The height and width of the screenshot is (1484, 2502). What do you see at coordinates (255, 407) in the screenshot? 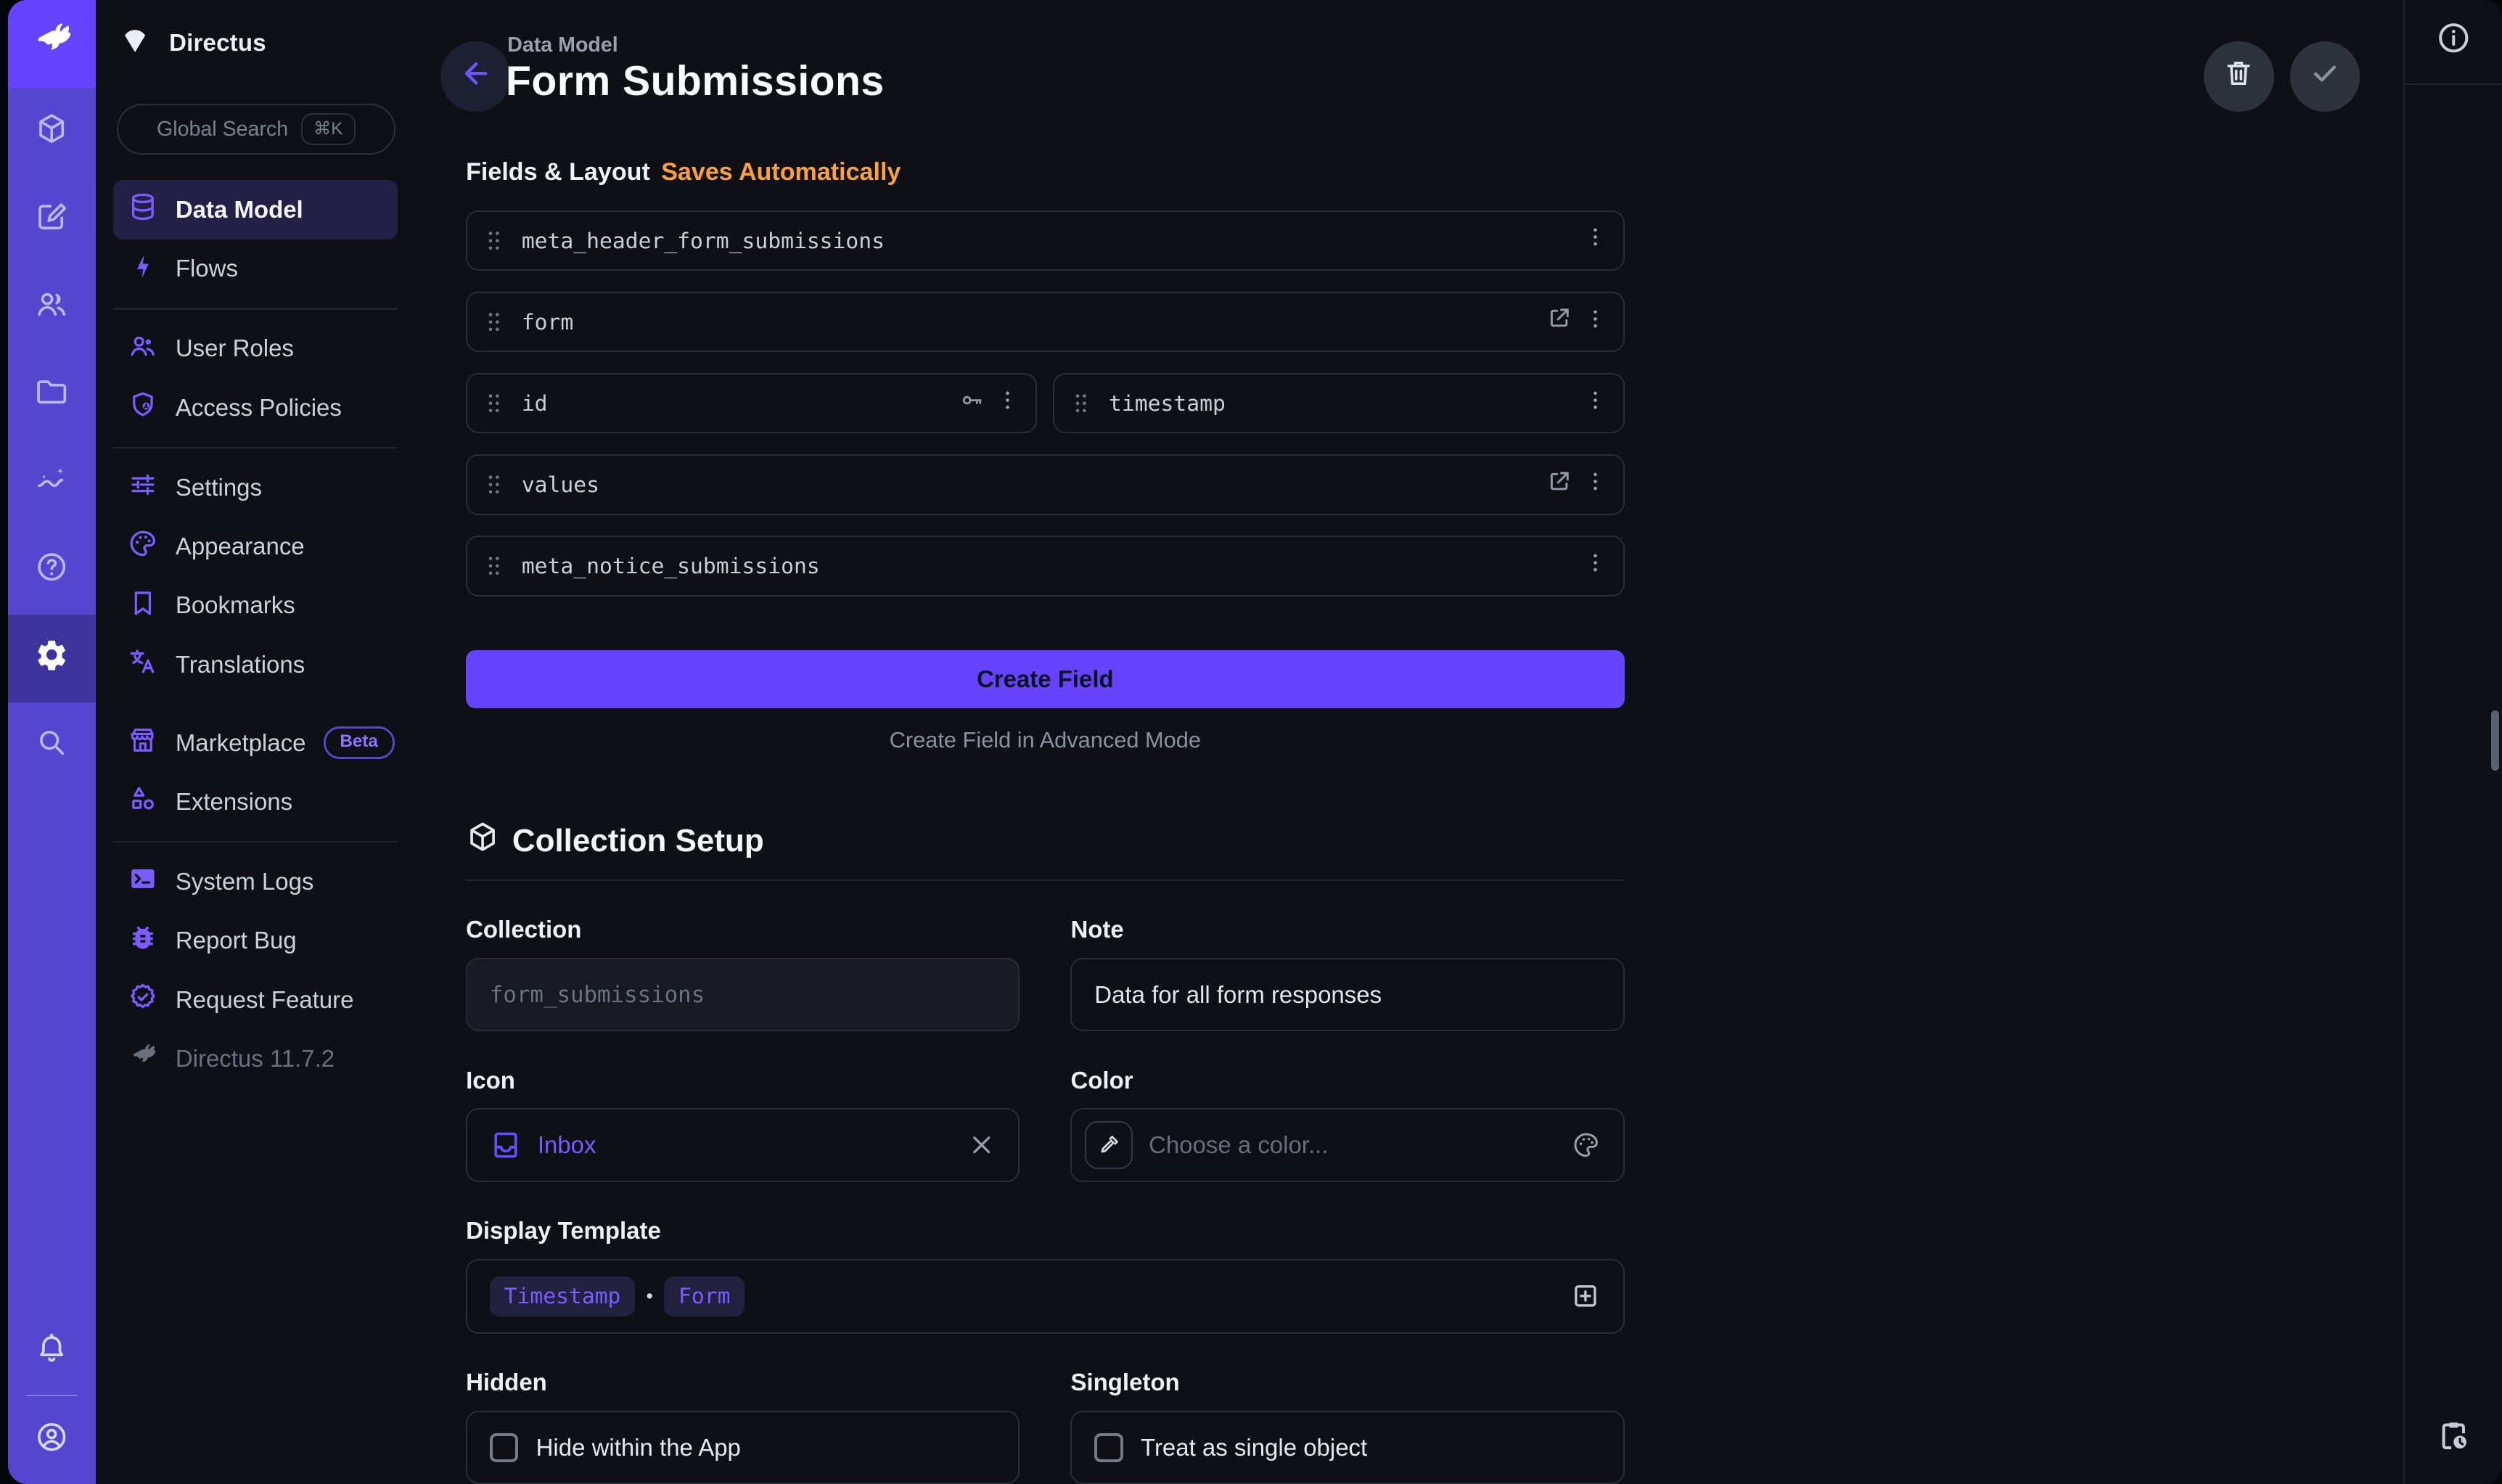
I see `nav-item-access-policies: Access Policies` at bounding box center [255, 407].